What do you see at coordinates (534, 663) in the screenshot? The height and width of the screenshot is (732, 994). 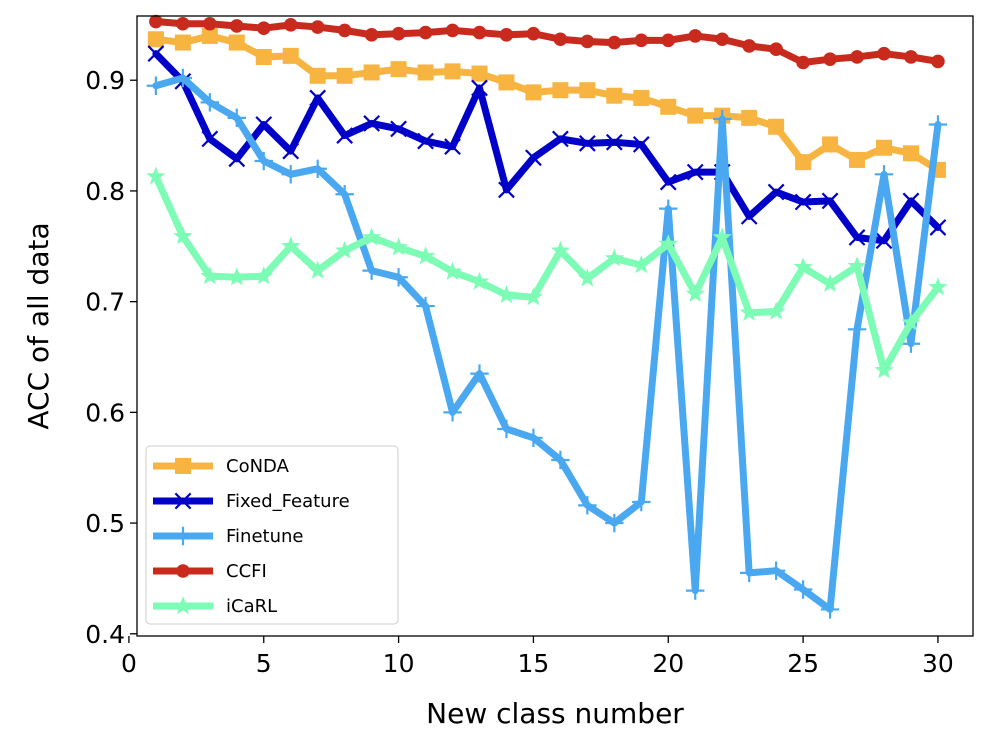 I see `x-tick-label: 15` at bounding box center [534, 663].